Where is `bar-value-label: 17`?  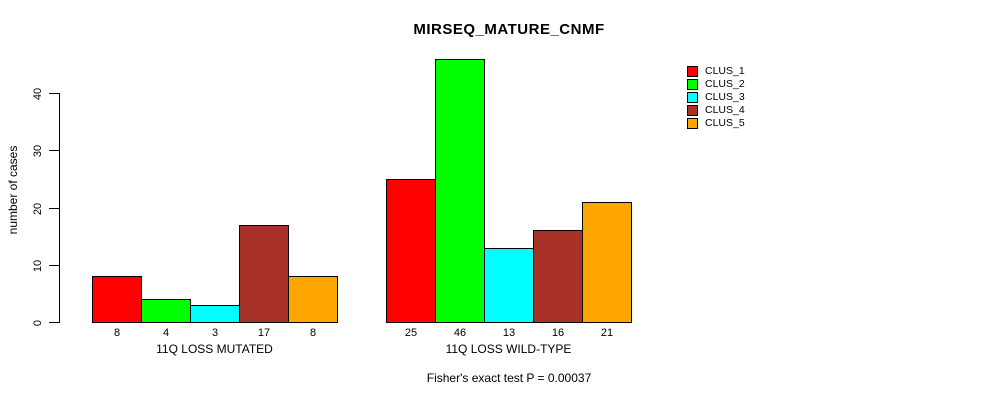
bar-value-label: 17 is located at coordinates (264, 333).